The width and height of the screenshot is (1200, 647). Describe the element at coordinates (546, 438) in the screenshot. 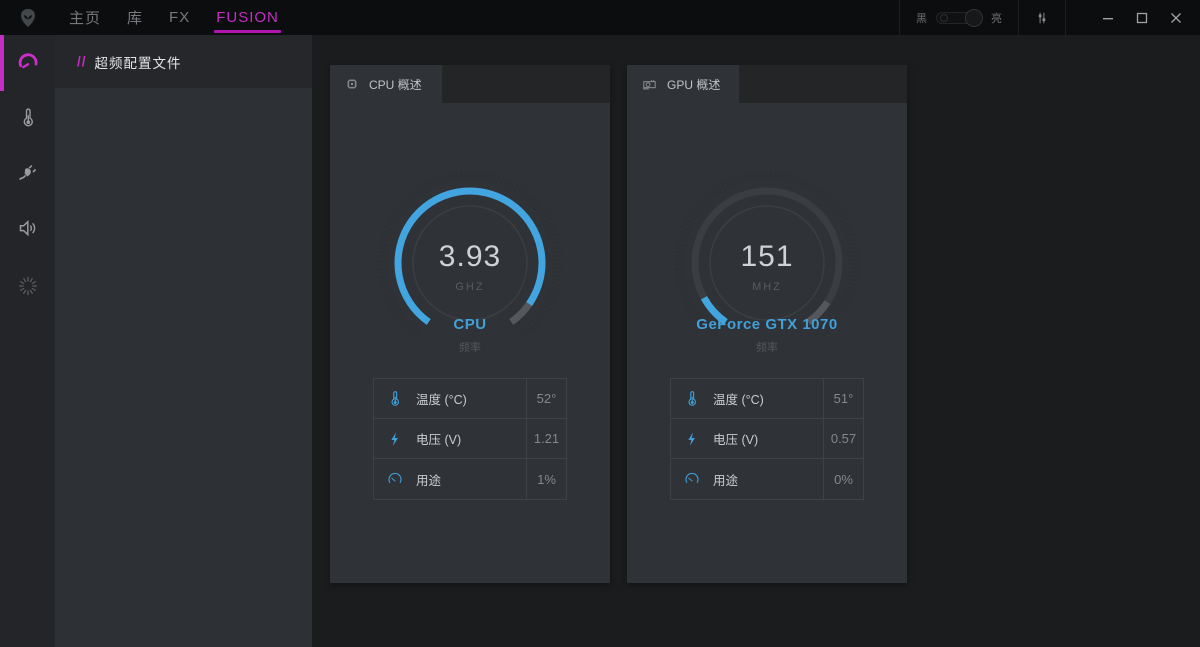

I see `stat-value: 1.21` at that location.